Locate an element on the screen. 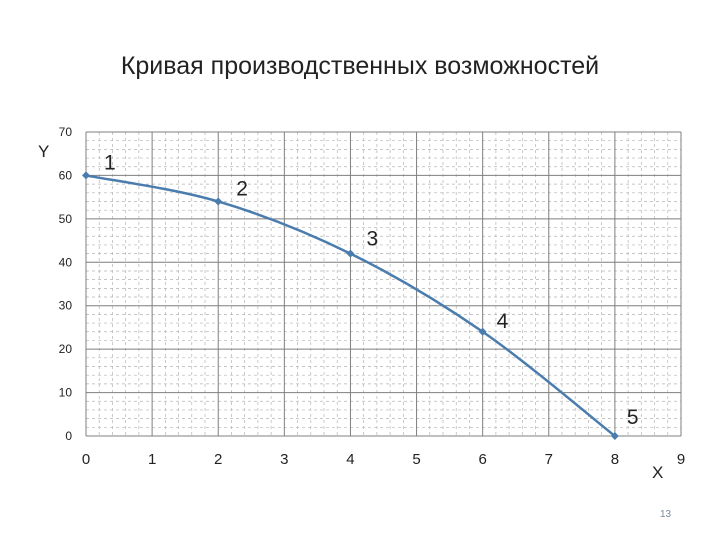  point-label: 4 is located at coordinates (503, 321).